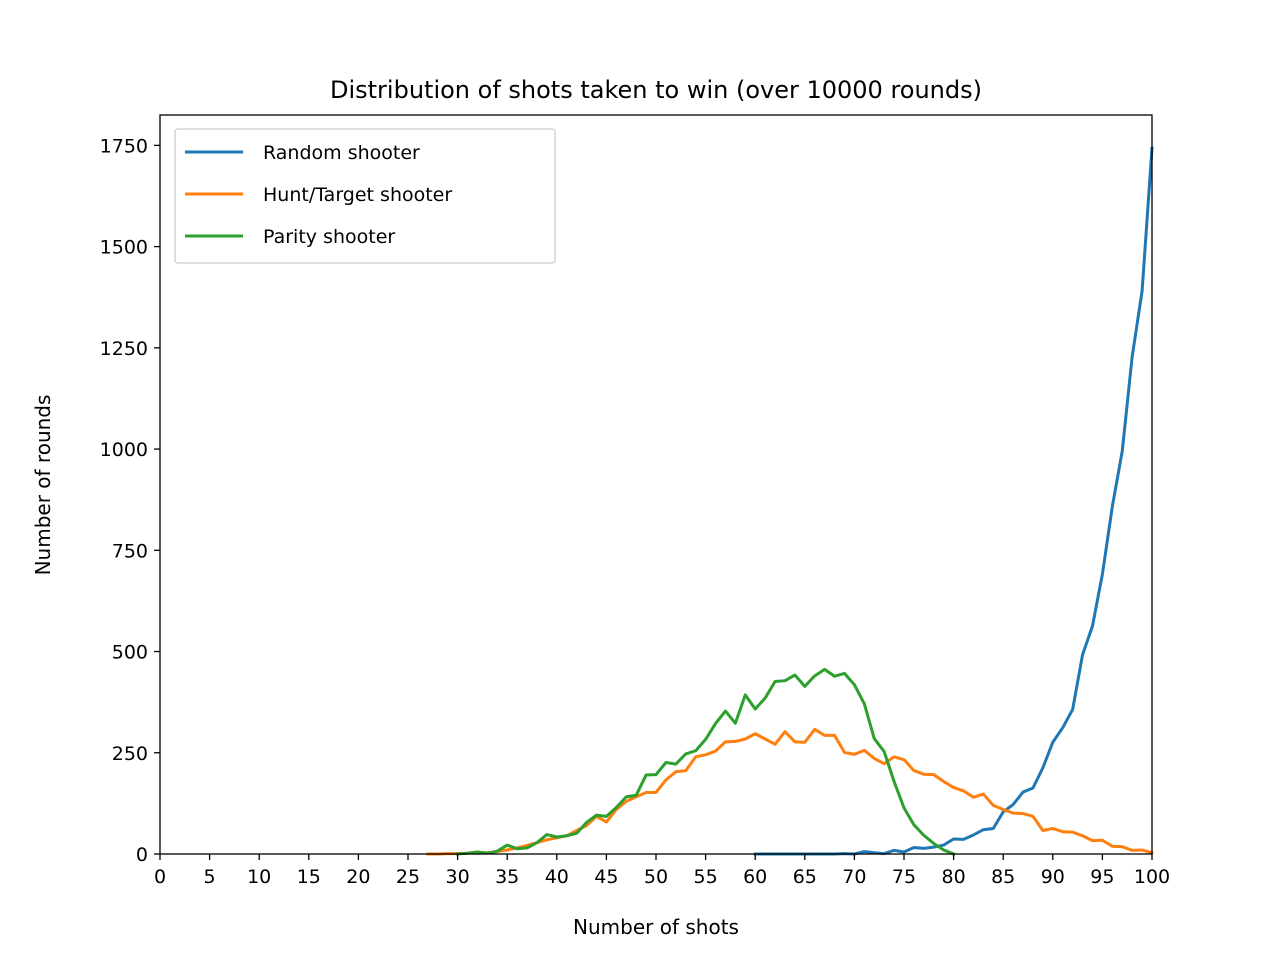 The image size is (1280, 960). What do you see at coordinates (160, 877) in the screenshot?
I see `x-tick-label: 0` at bounding box center [160, 877].